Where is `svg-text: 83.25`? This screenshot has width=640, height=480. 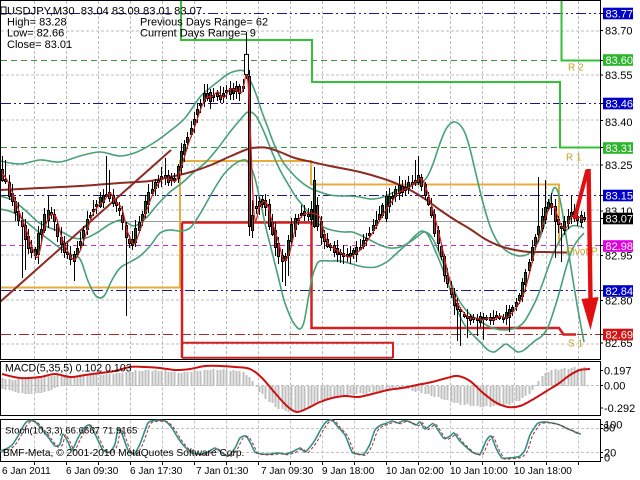 svg-text: 83.25 is located at coordinates (619, 166).